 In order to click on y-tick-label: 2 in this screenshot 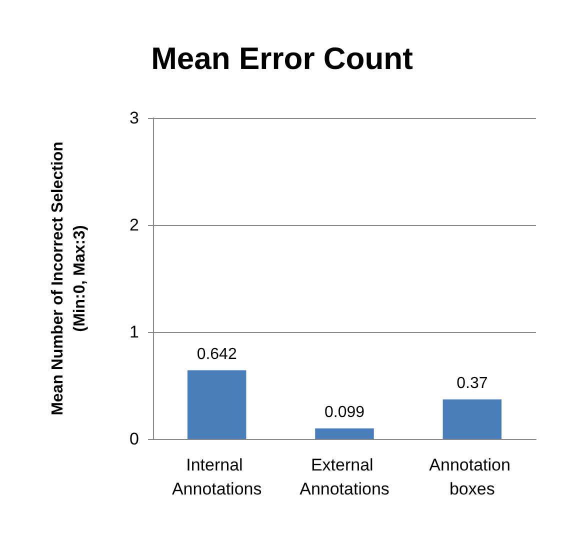, I will do `click(134, 225)`.